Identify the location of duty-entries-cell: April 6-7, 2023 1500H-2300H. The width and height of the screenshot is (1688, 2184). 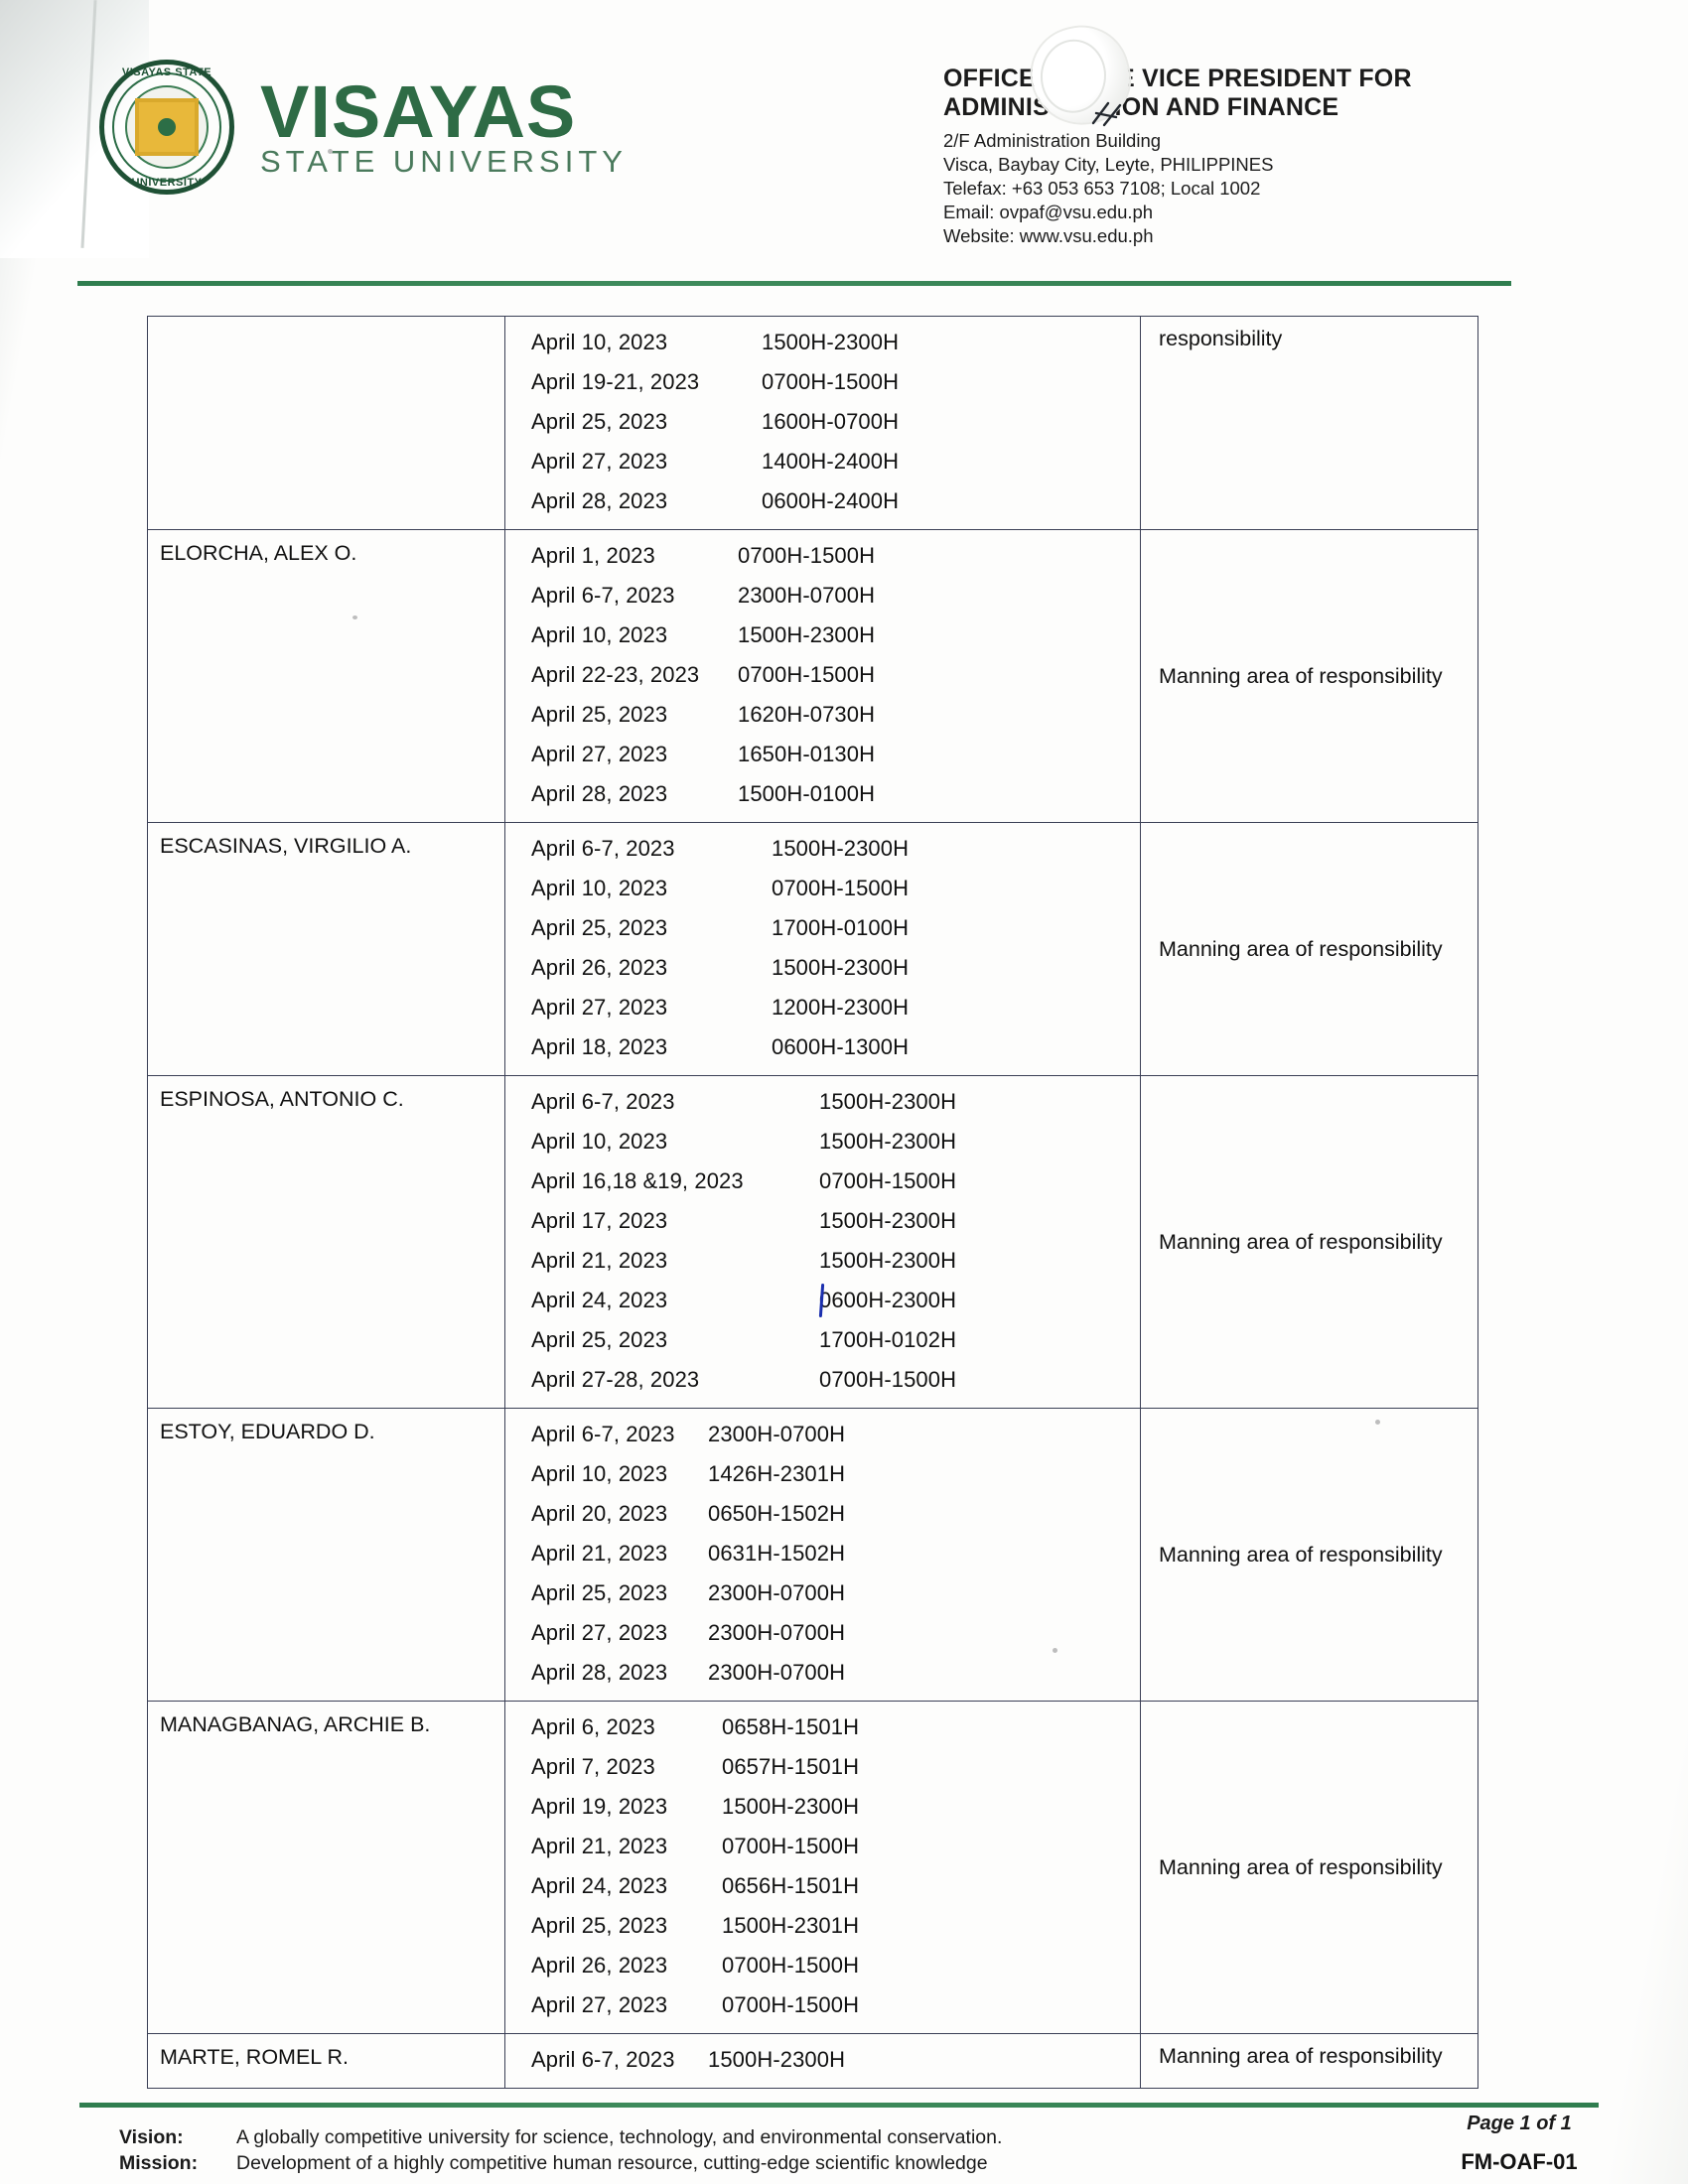
(822, 2061).